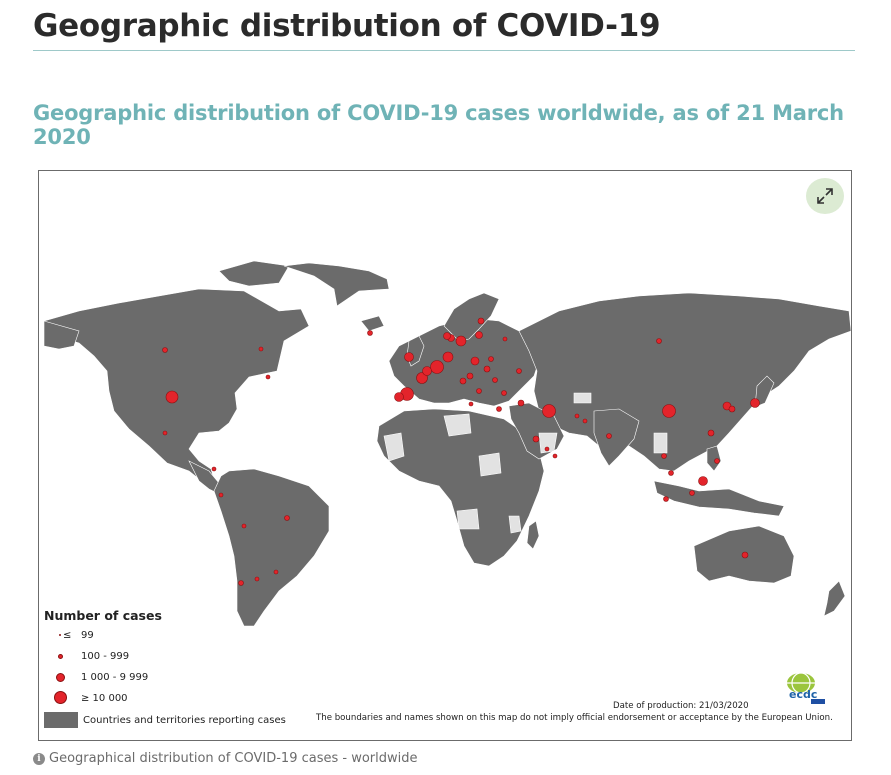 This screenshot has height=775, width=891. I want to click on non-reporting-central-africa, so click(490, 464).